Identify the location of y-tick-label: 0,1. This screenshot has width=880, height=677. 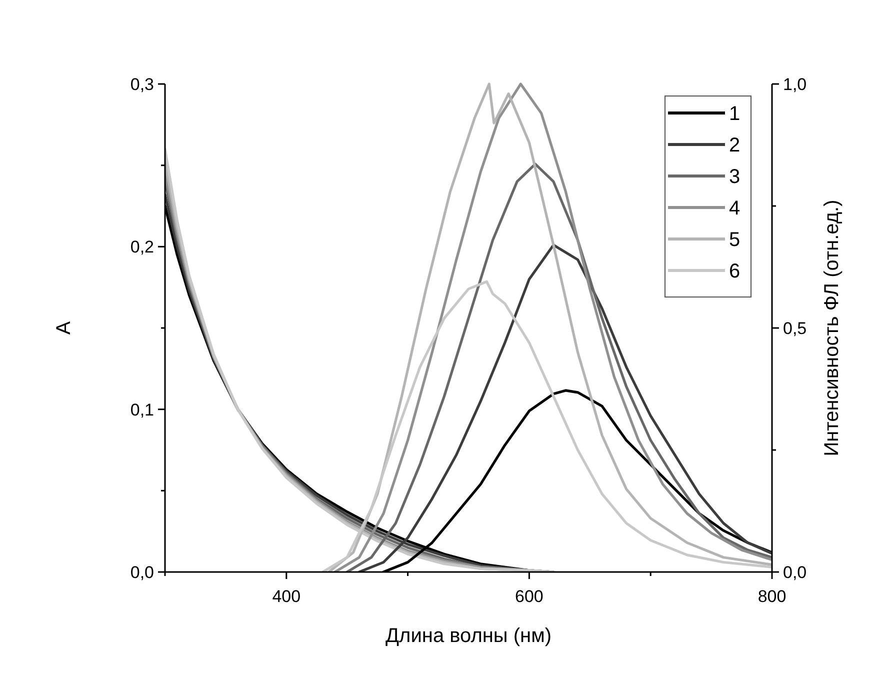
(142, 410).